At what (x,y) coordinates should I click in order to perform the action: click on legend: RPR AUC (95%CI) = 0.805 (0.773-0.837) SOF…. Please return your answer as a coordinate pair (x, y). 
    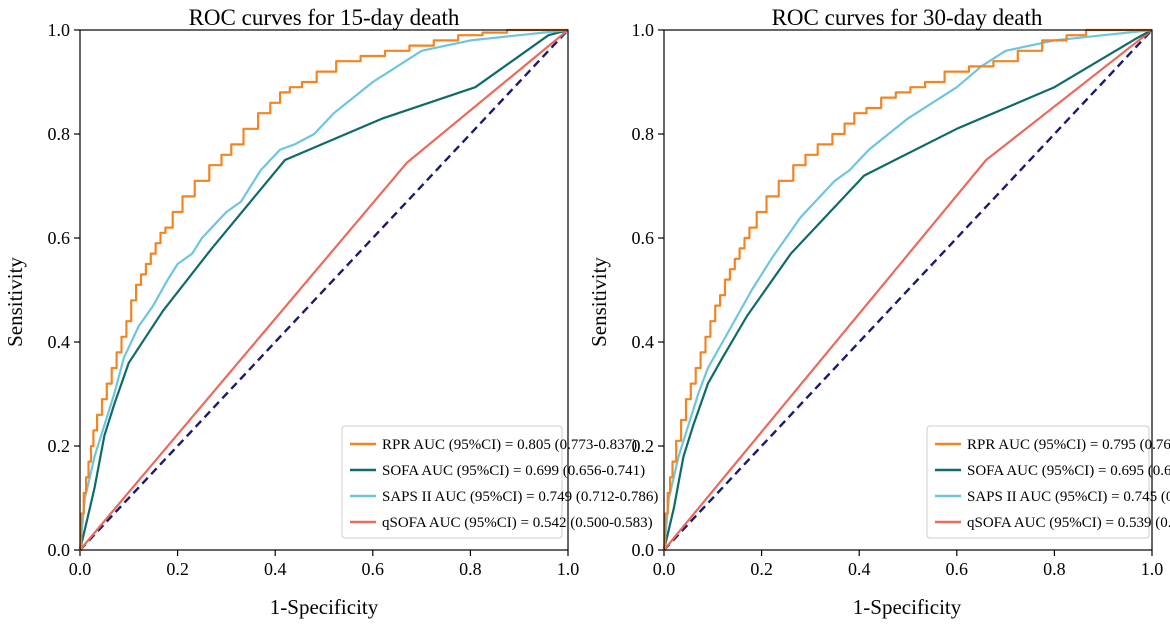
    Looking at the image, I should click on (499, 482).